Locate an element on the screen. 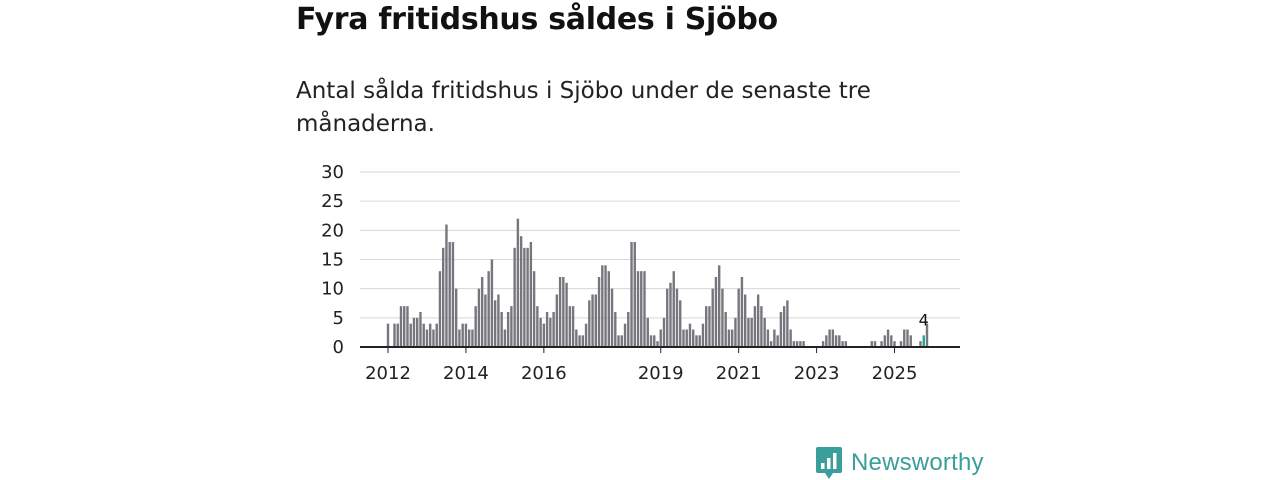  x-axis: 2012 2014 2016 2019 2021 2023 2025 is located at coordinates (660, 365).